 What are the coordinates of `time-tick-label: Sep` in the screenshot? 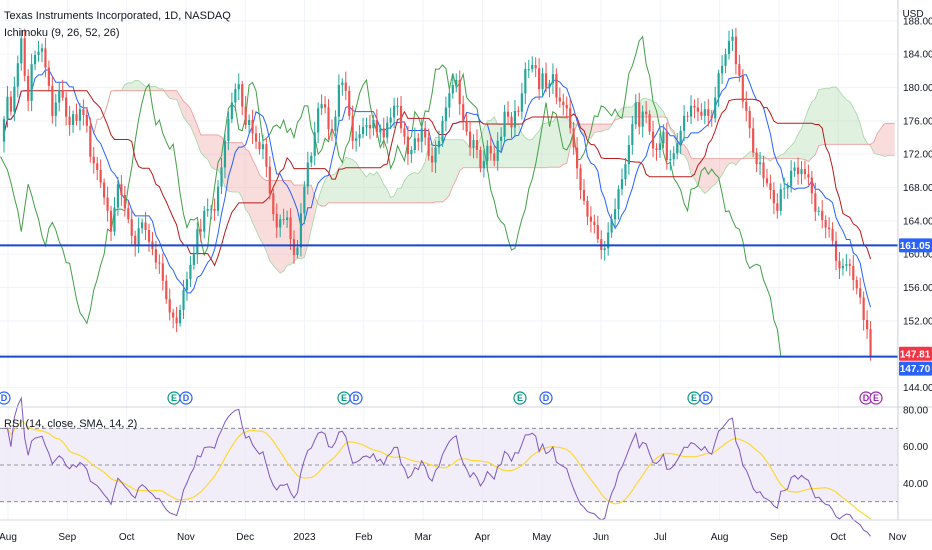 It's located at (779, 537).